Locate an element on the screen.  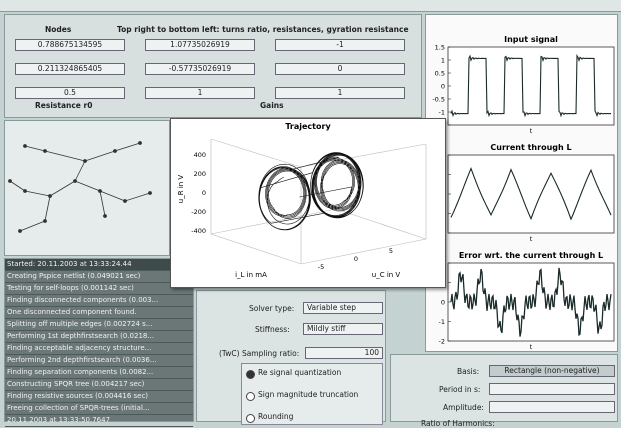
plot-title: Error wrt. the current through L is located at coordinates (531, 255).